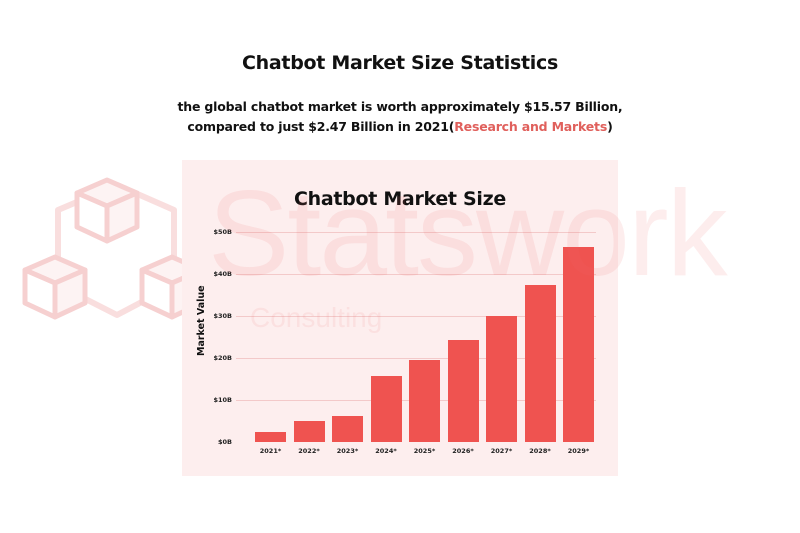 This screenshot has height=533, width=800. I want to click on x-tick-label: 2021*, so click(270, 451).